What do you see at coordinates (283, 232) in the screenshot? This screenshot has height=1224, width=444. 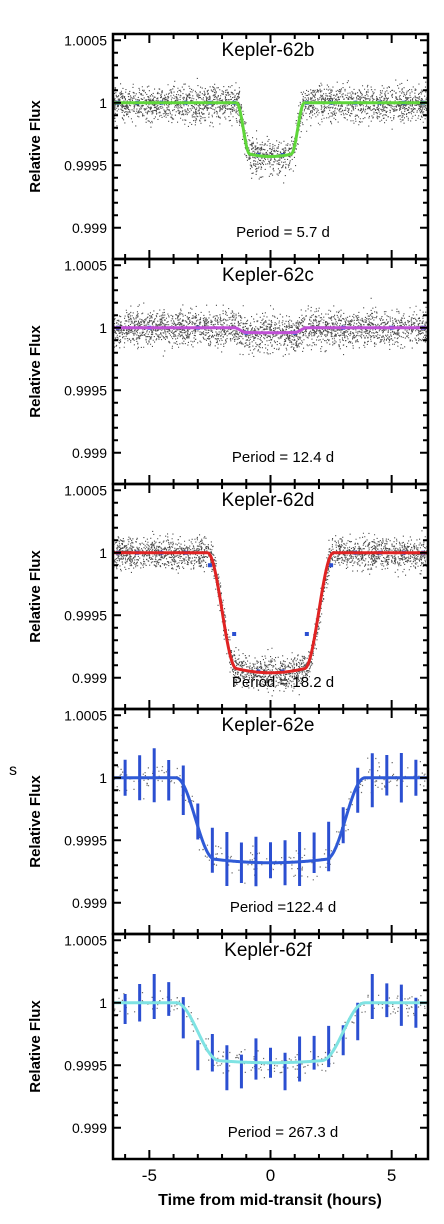 I see `period-label: Period = 5.7 d` at bounding box center [283, 232].